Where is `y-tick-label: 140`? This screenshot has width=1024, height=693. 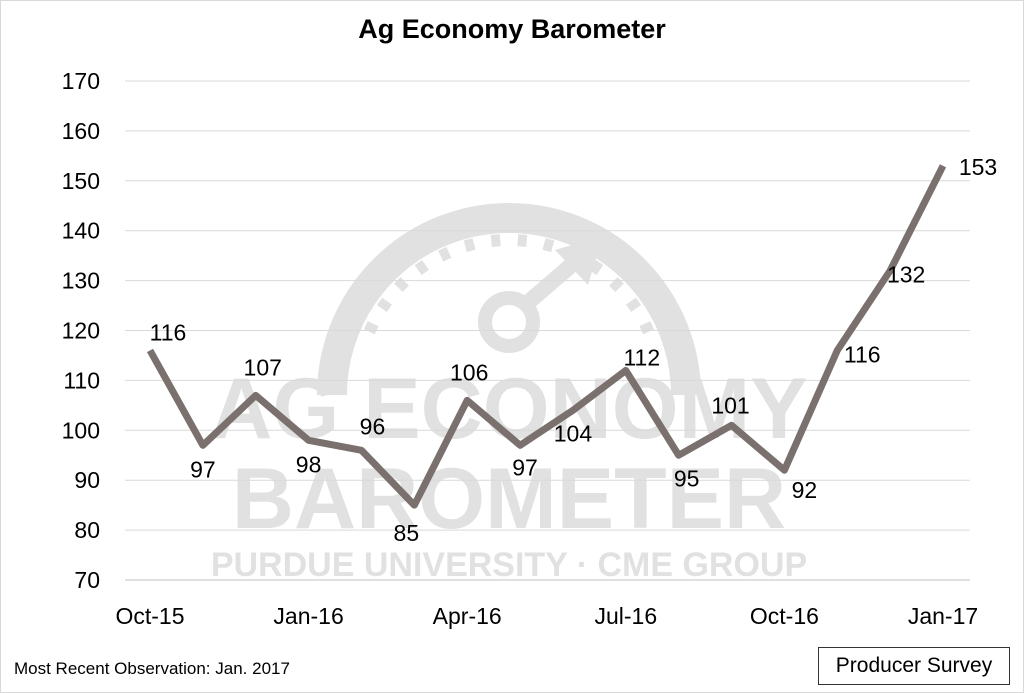
y-tick-label: 140 is located at coordinates (81, 231).